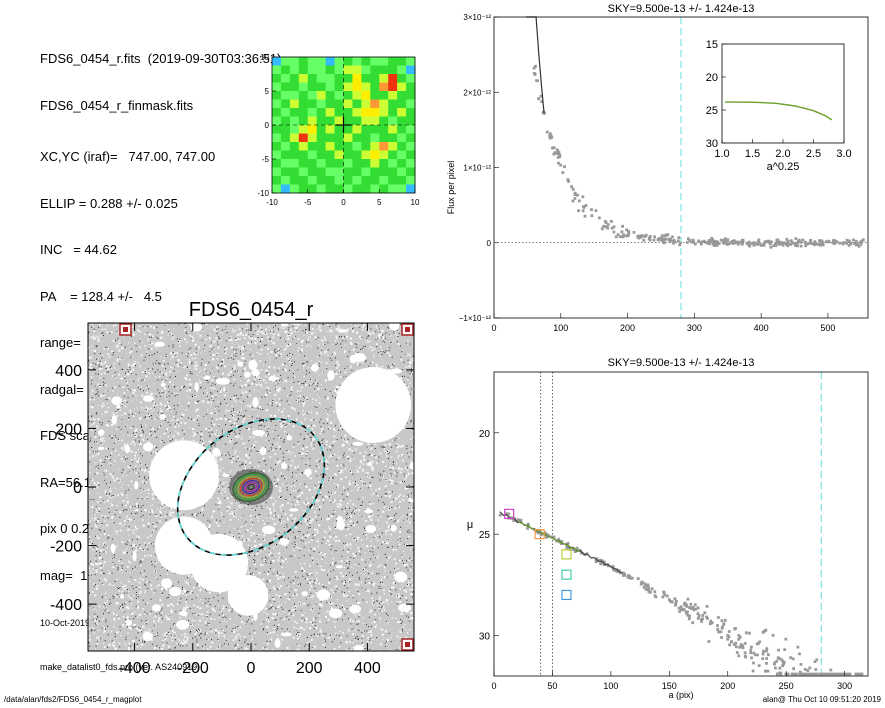 This screenshot has width=885, height=708. I want to click on image-ytick-label: 400, so click(68, 371).